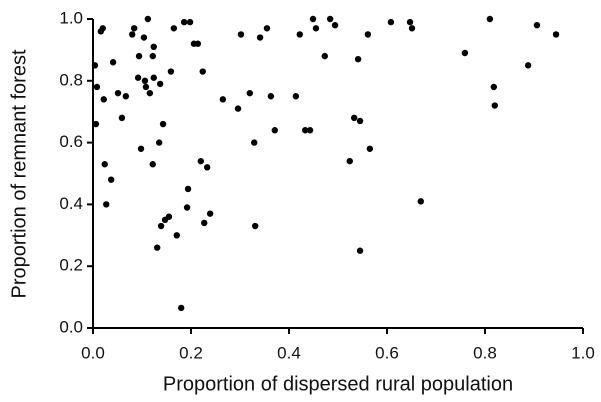 This screenshot has width=601, height=402. I want to click on y-tick-label: 0.4, so click(71, 203).